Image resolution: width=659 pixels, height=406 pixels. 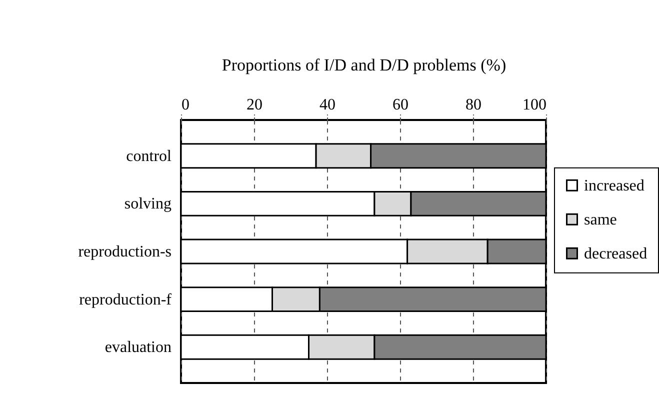 I want to click on x-axis-title: Proportions of I/D and D/D problems (%), so click(x=364, y=65).